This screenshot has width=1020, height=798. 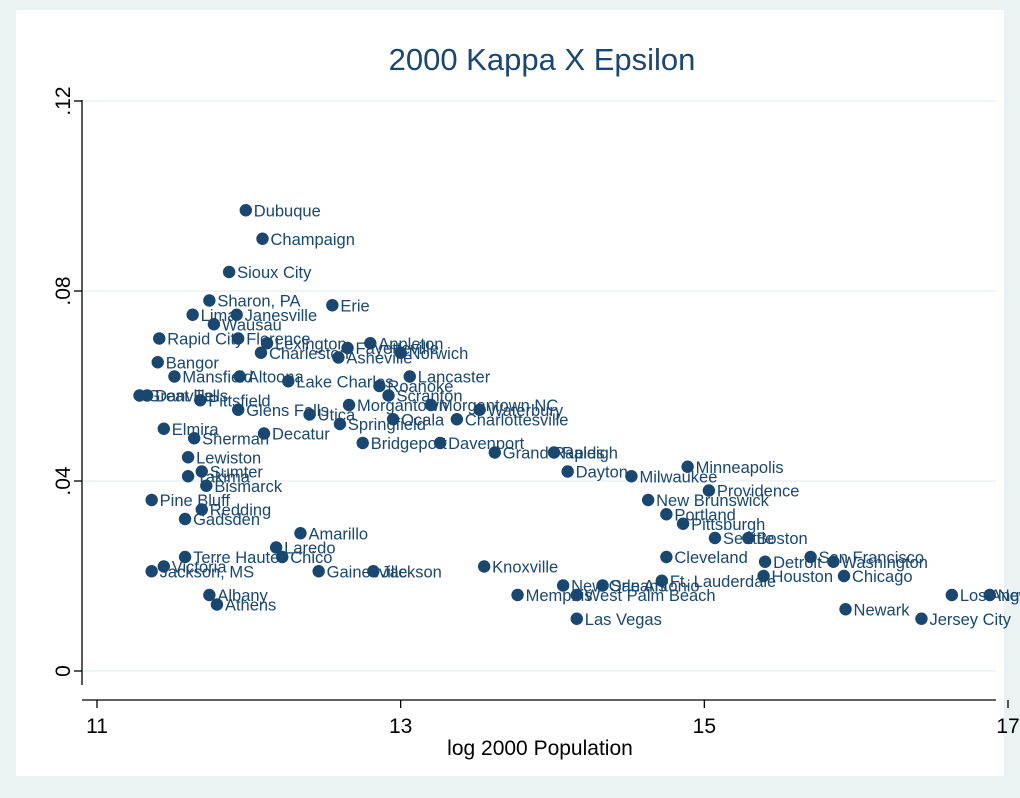 I want to click on point-label: Chicago, so click(x=882, y=577).